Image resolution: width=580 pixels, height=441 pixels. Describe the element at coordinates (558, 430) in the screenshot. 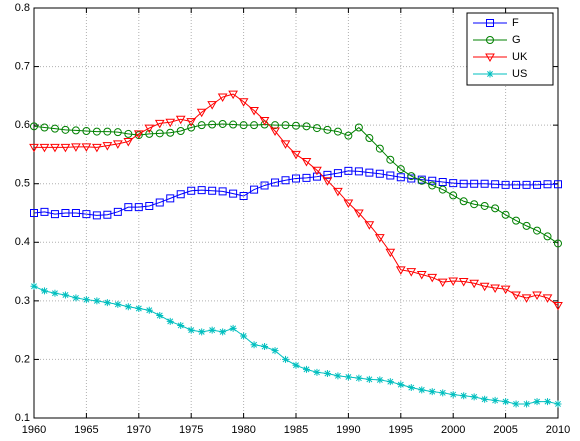

I see `x-tick-label: 2010` at that location.